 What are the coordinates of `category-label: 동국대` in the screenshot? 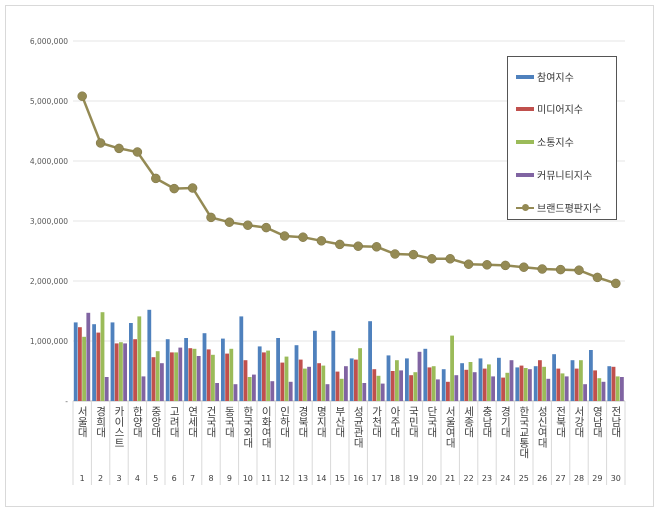 It's located at (229, 422).